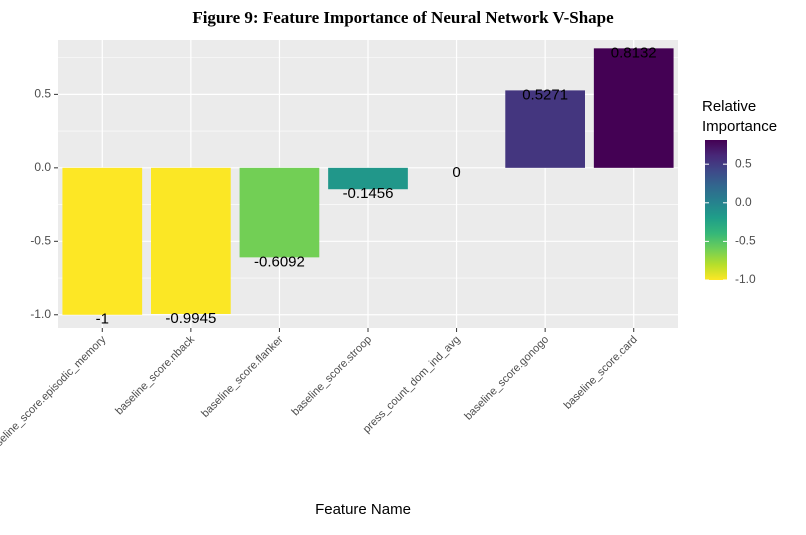 This screenshot has height=535, width=806. What do you see at coordinates (42, 94) in the screenshot?
I see `y-tick-label: 0.5` at bounding box center [42, 94].